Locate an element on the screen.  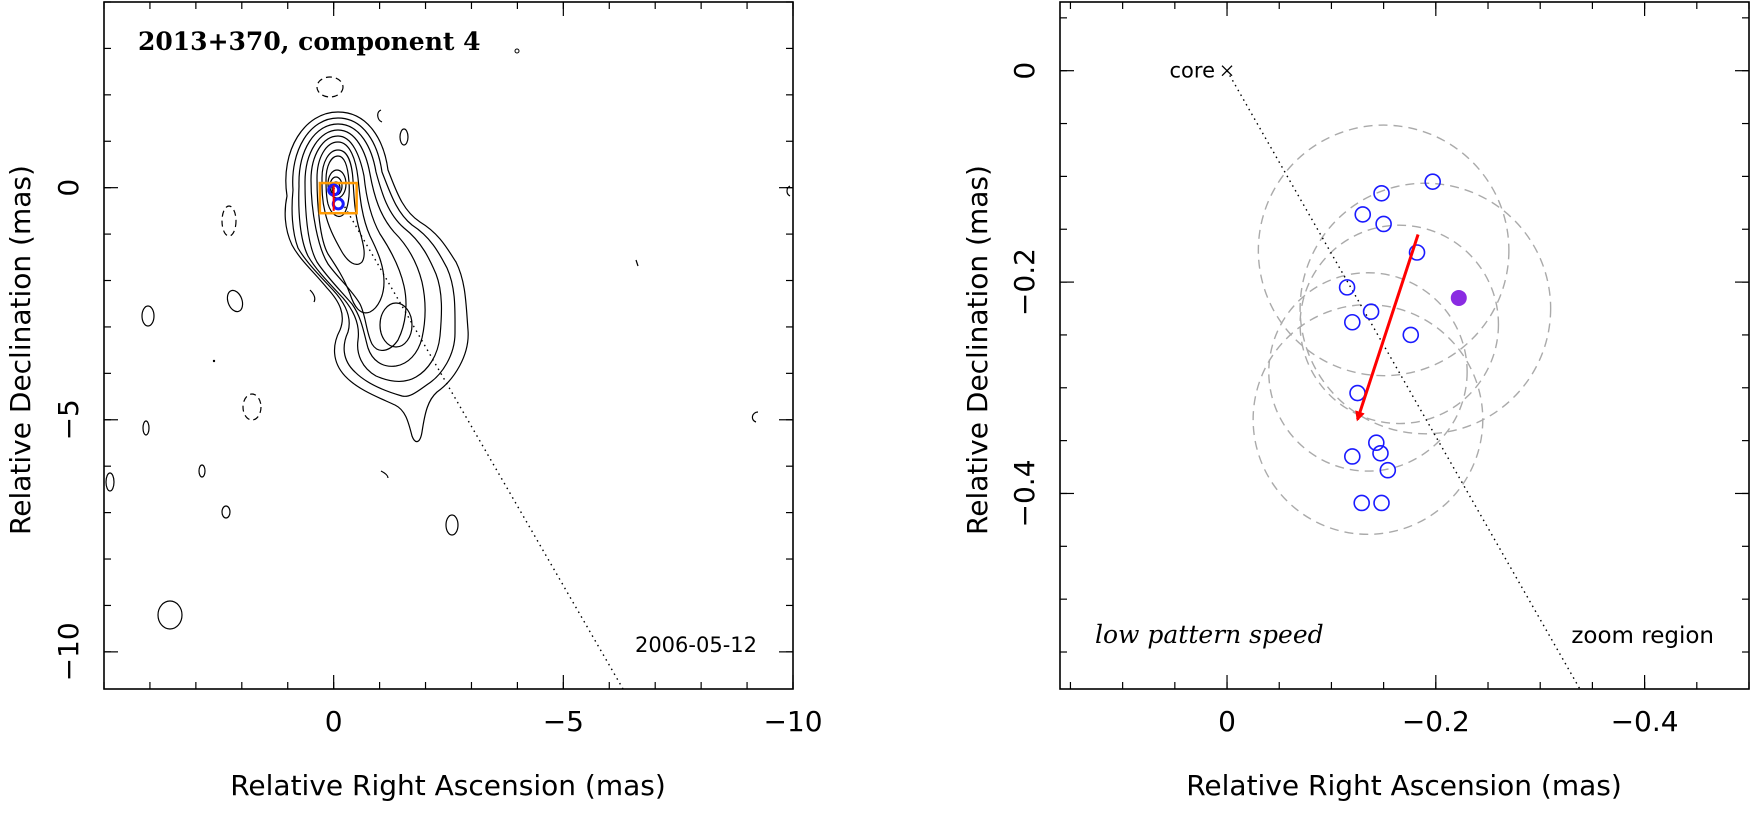
x-tick-label: −10 is located at coordinates (792, 721).